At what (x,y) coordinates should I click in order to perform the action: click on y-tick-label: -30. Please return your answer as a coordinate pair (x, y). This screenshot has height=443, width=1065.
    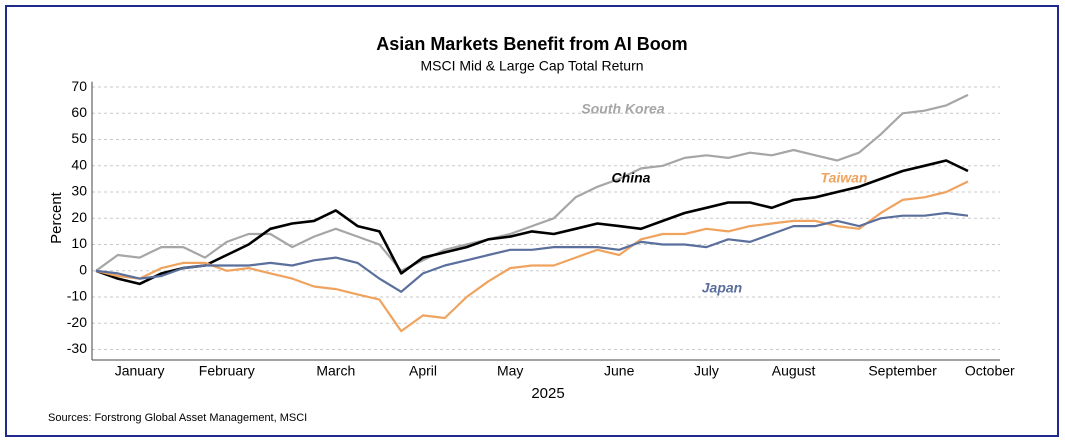
    Looking at the image, I should click on (77, 348).